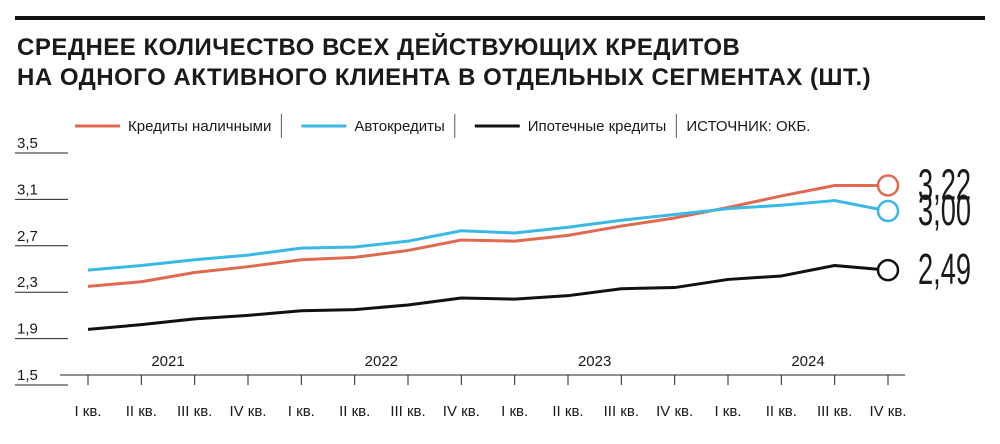 Image resolution: width=1000 pixels, height=444 pixels. I want to click on source: ИСТОЧНИК: ОКБ., so click(748, 126).